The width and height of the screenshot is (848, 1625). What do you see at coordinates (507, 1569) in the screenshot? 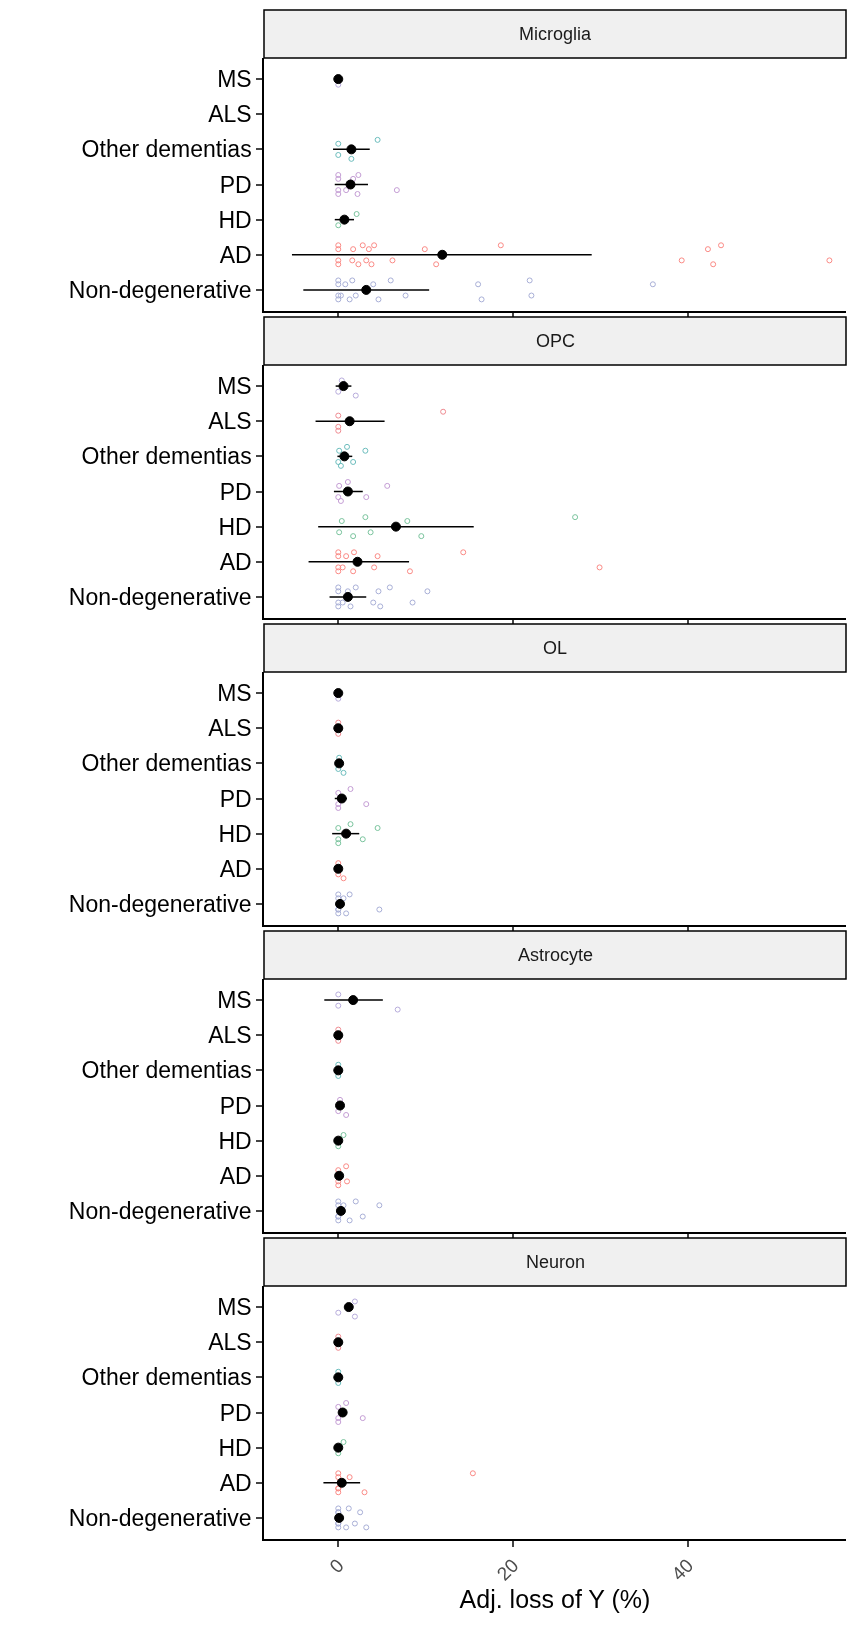
I see `x-tick-label: 20` at bounding box center [507, 1569].